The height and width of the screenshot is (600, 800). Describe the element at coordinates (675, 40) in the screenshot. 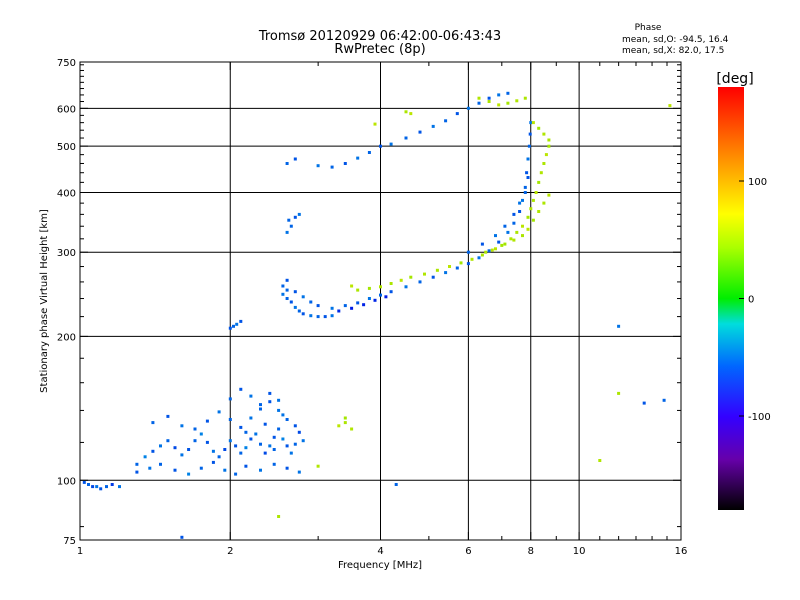

I see `stats-o-mode: mean, sd,O: -94.5, 16.4` at that location.